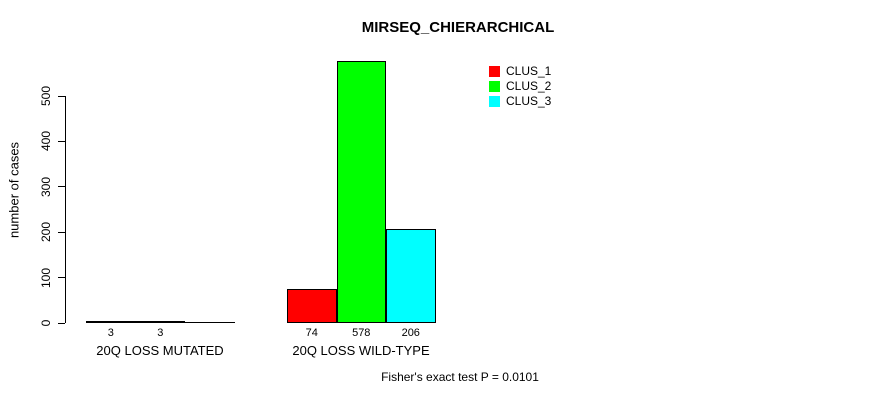 This screenshot has width=890, height=400. Describe the element at coordinates (529, 86) in the screenshot. I see `legend-label-clus_2: CLUS_2` at that location.